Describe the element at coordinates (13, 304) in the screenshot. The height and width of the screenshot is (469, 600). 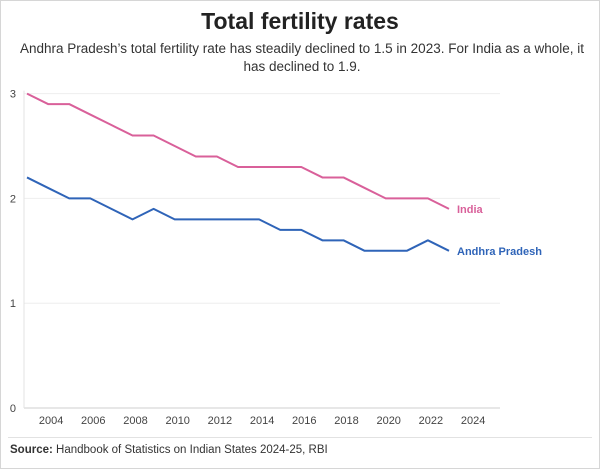
I see `y-tick-label: 1` at that location.